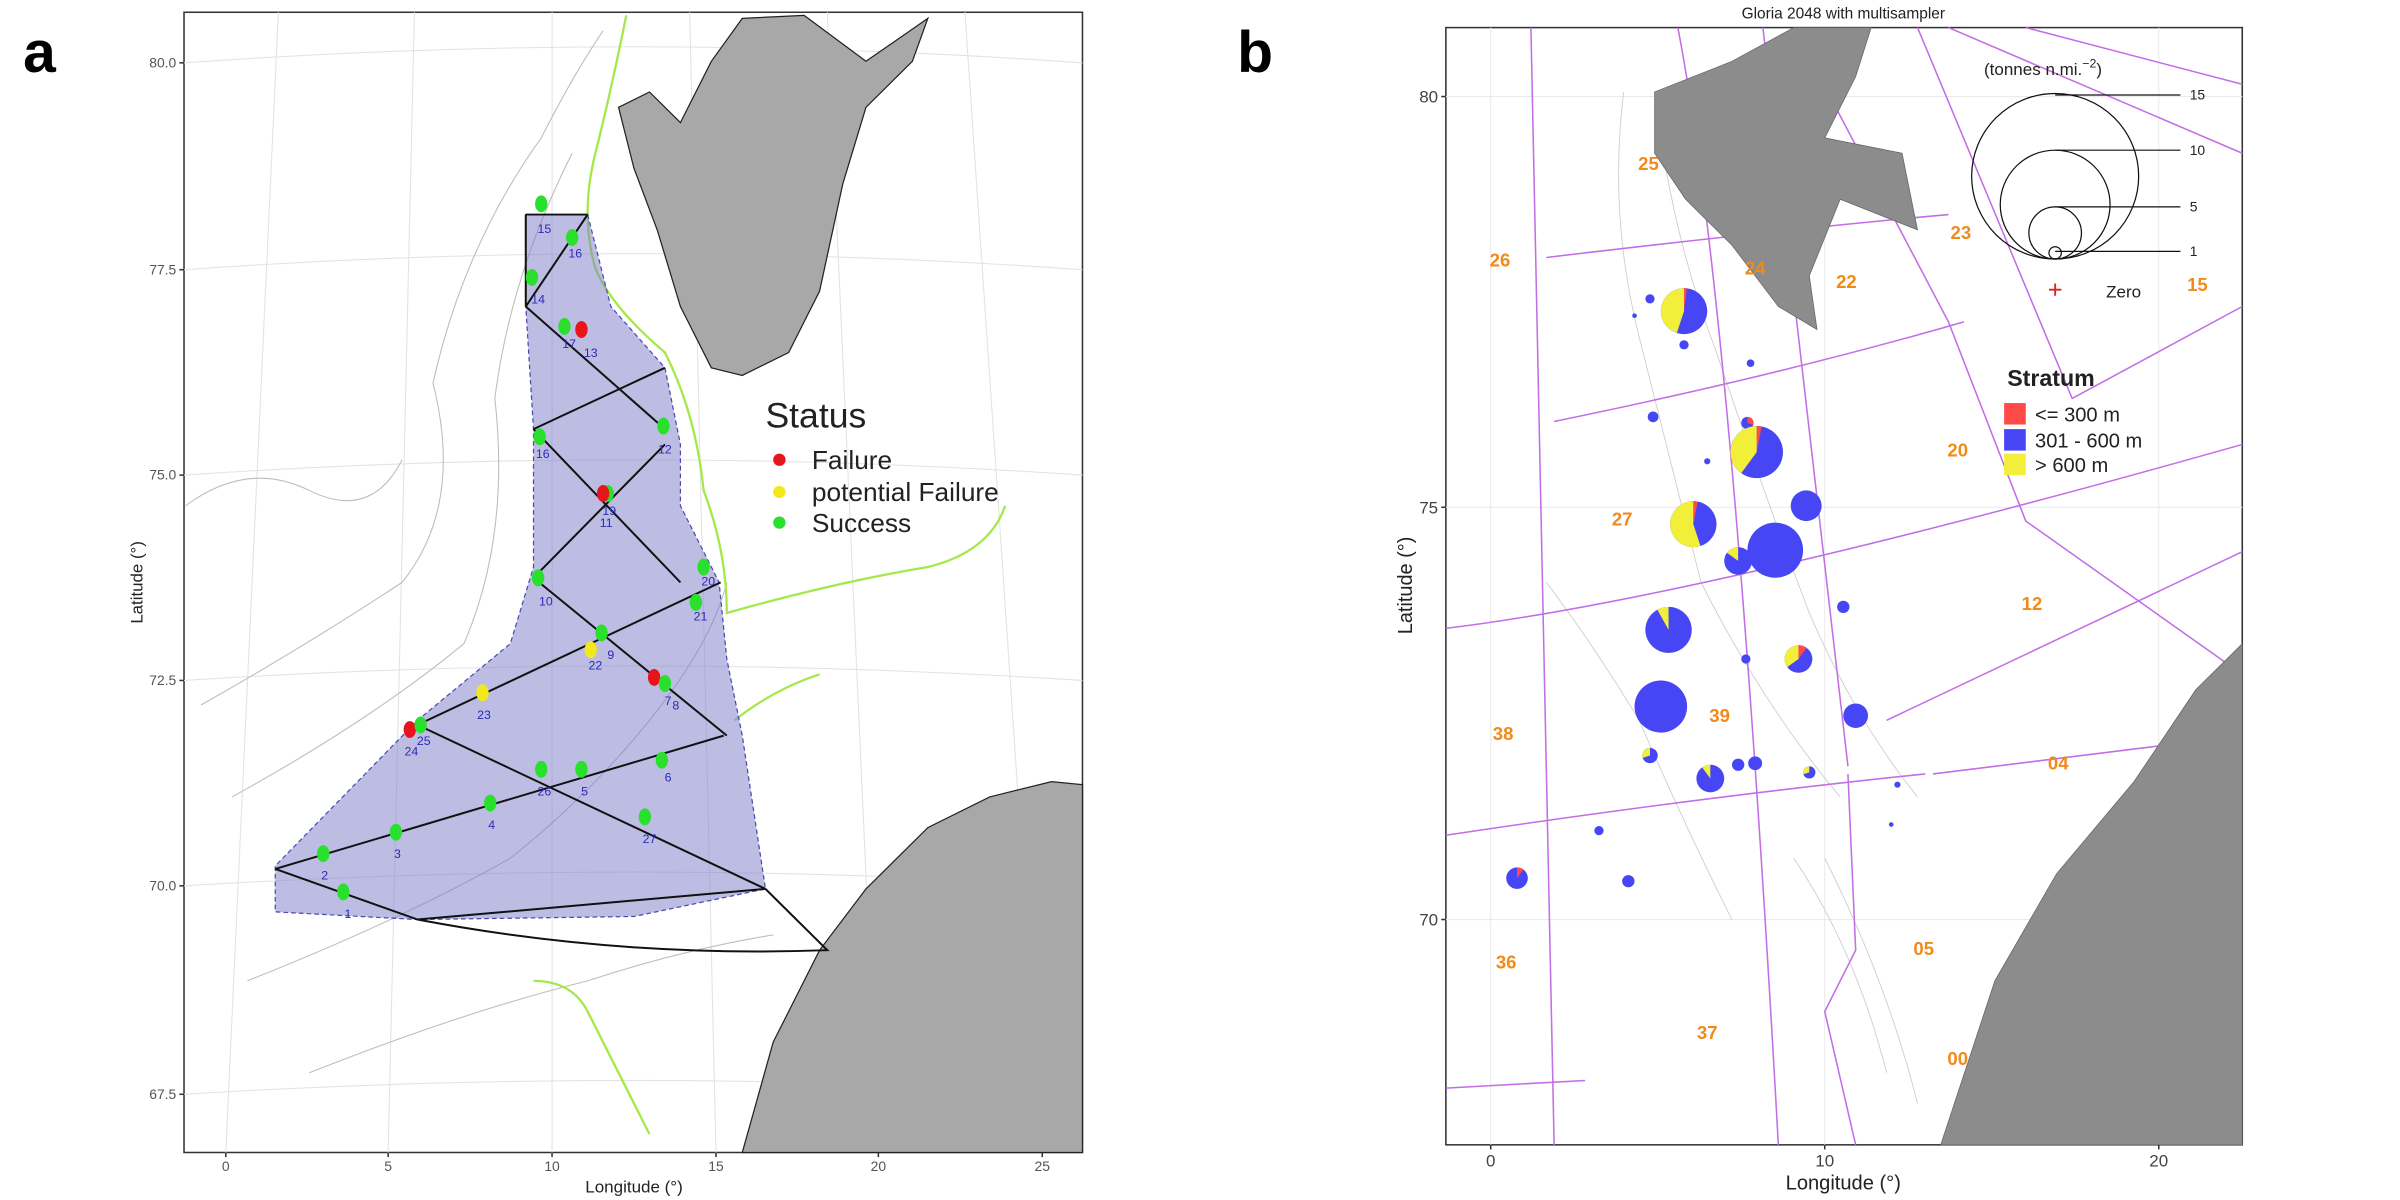 Image resolution: width=2400 pixels, height=1200 pixels. I want to click on station-label: 6, so click(668, 778).